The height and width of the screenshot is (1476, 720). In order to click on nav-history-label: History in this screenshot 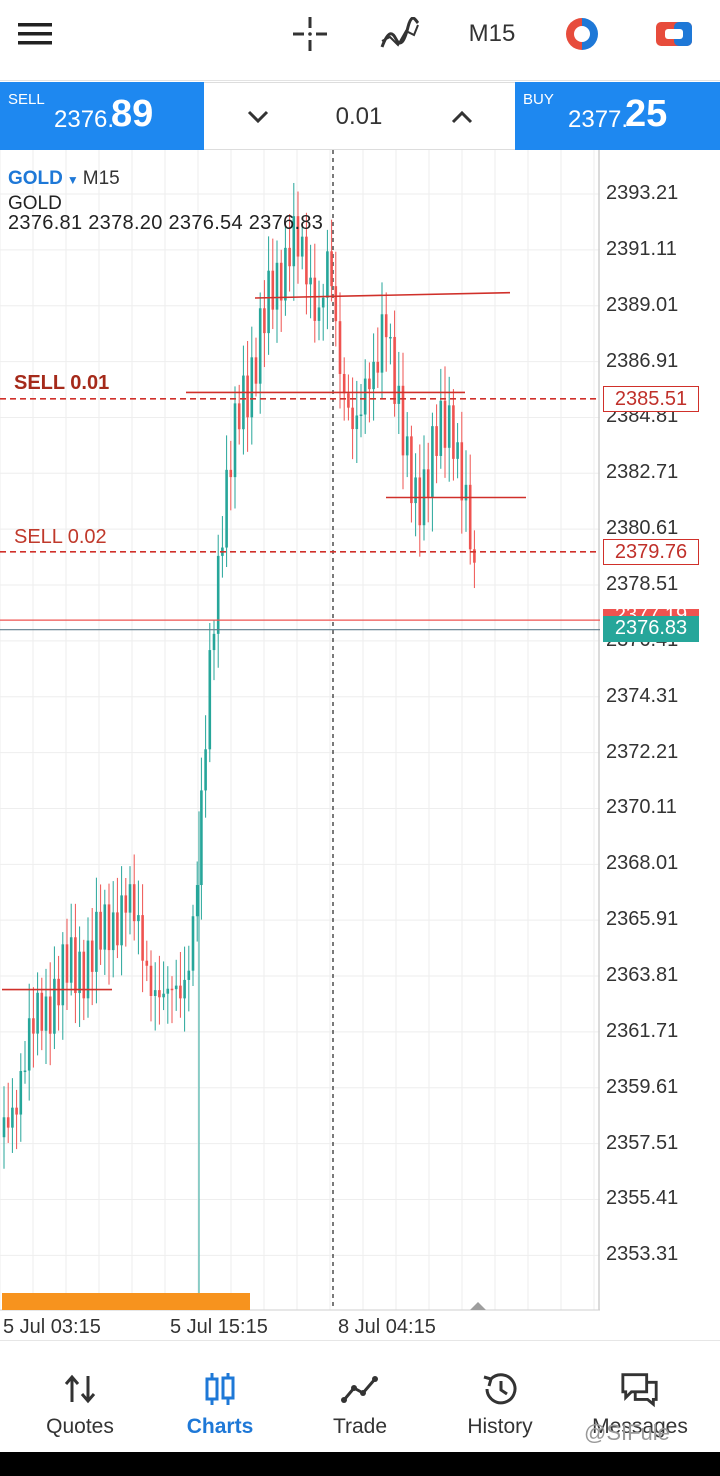, I will do `click(500, 1426)`.